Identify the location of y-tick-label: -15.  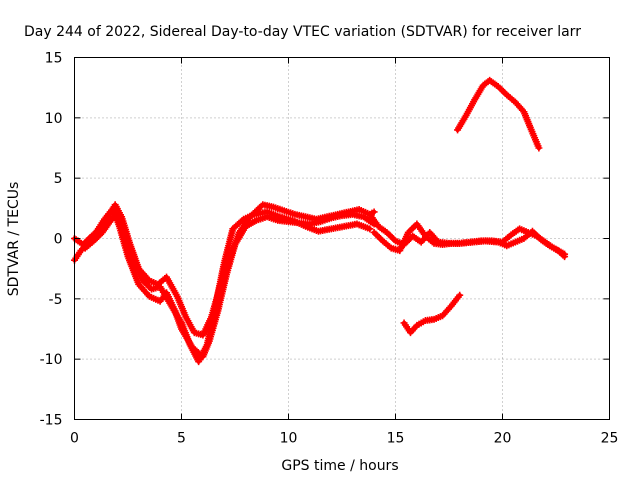
(51, 421).